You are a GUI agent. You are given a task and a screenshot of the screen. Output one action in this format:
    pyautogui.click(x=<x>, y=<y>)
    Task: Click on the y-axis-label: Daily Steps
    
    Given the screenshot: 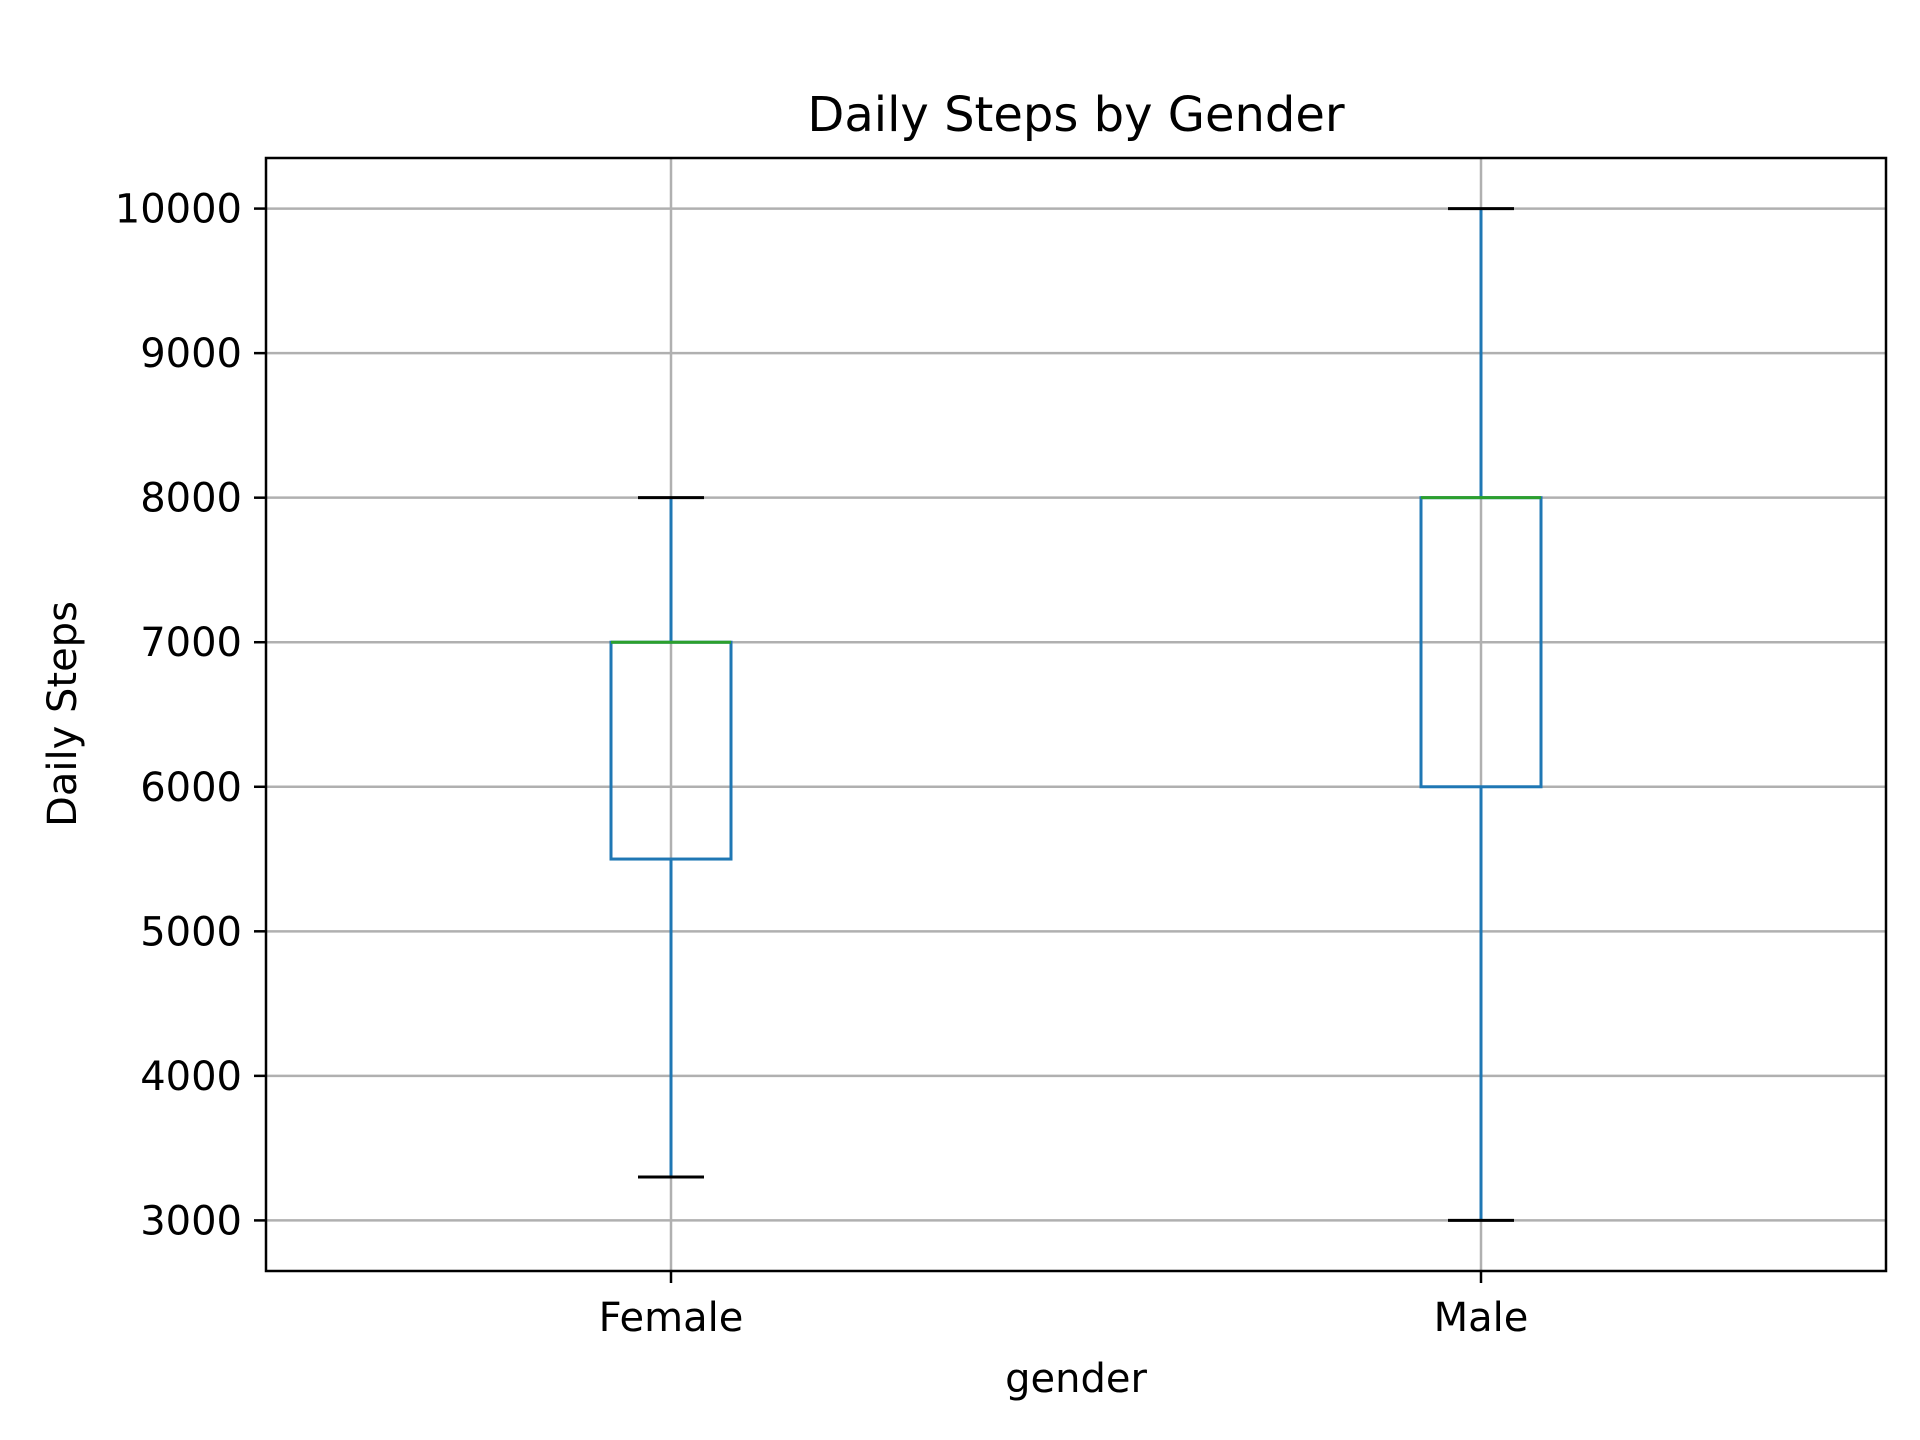 What is the action you would take?
    pyautogui.click(x=63, y=714)
    